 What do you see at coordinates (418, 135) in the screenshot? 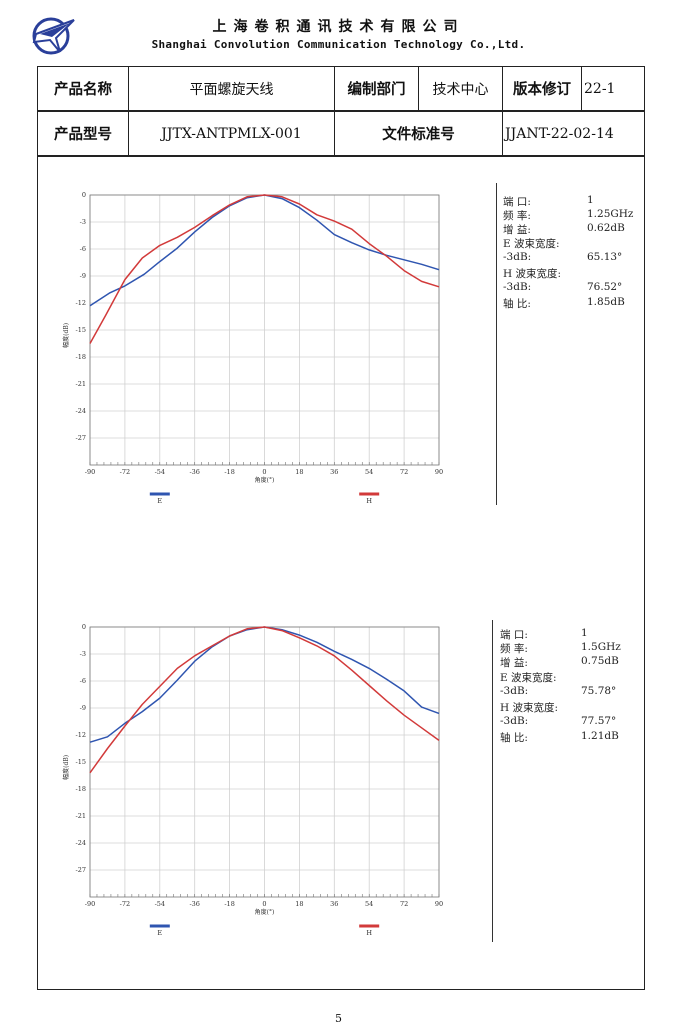
I see `doc-no-label: 文件标准号` at bounding box center [418, 135].